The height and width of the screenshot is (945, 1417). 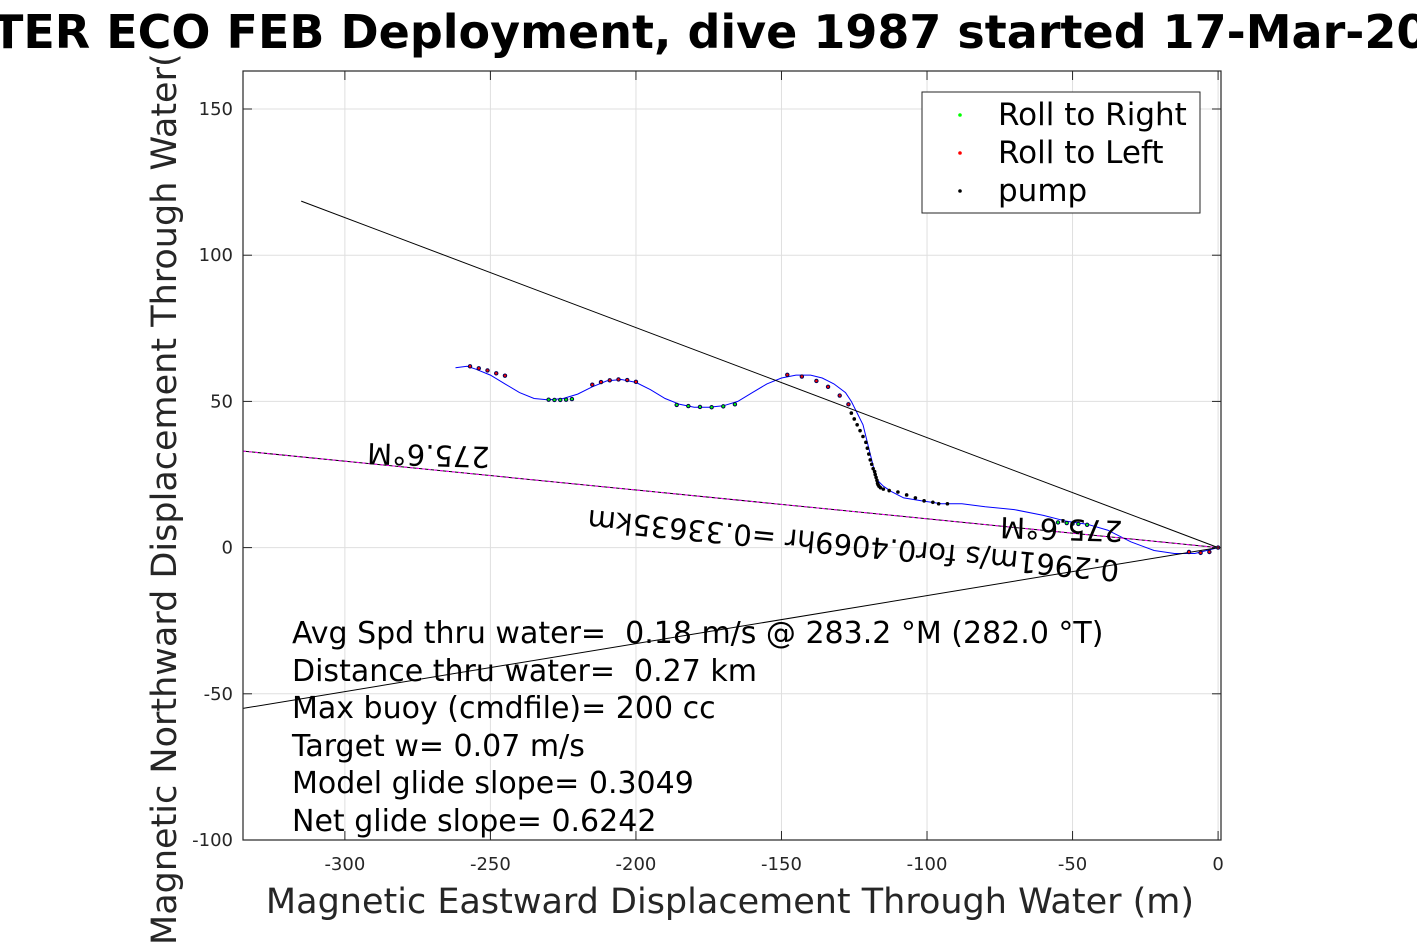 What do you see at coordinates (474, 821) in the screenshot?
I see `stat-net-glide-slope: Net glide slope= 0.6242` at bounding box center [474, 821].